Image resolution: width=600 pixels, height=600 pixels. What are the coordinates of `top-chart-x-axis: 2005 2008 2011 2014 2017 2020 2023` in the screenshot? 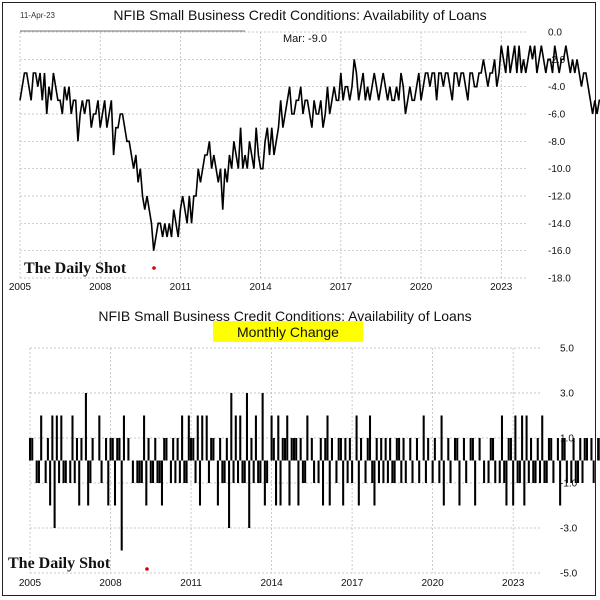 It's located at (261, 287).